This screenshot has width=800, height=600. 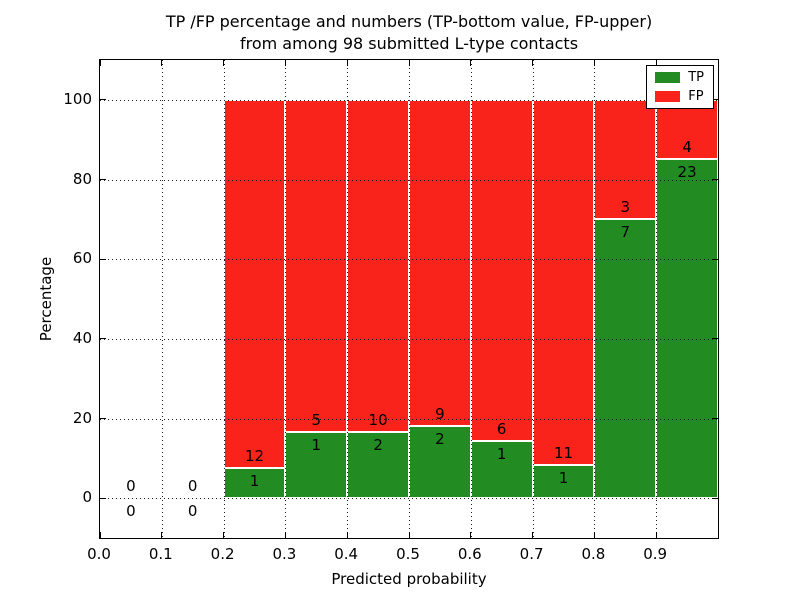 What do you see at coordinates (82, 258) in the screenshot?
I see `y-tick-label: 60` at bounding box center [82, 258].